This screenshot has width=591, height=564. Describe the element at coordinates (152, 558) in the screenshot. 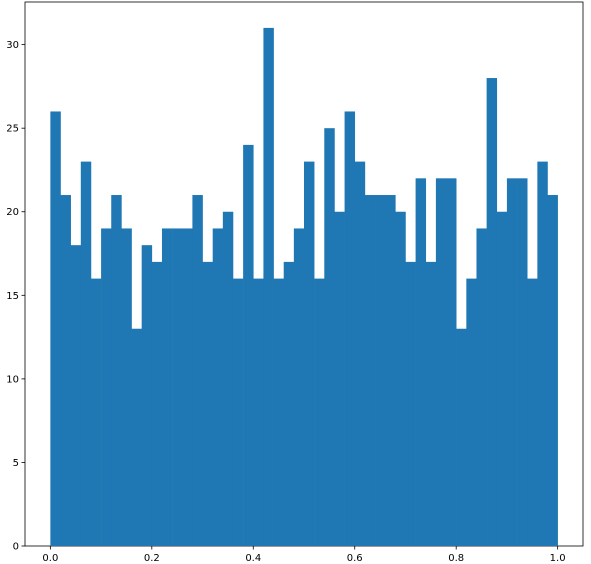

I see `x-tick-label: 0.2` at that location.